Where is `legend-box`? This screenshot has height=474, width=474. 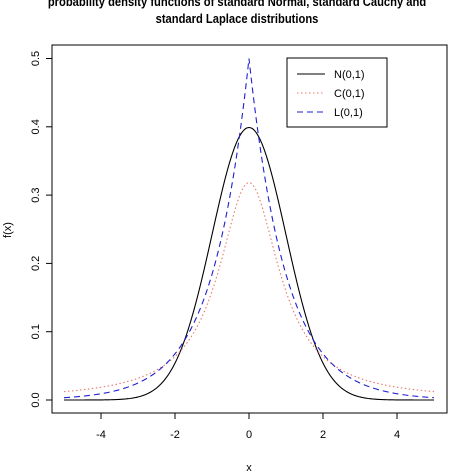 legend-box is located at coordinates (337, 92).